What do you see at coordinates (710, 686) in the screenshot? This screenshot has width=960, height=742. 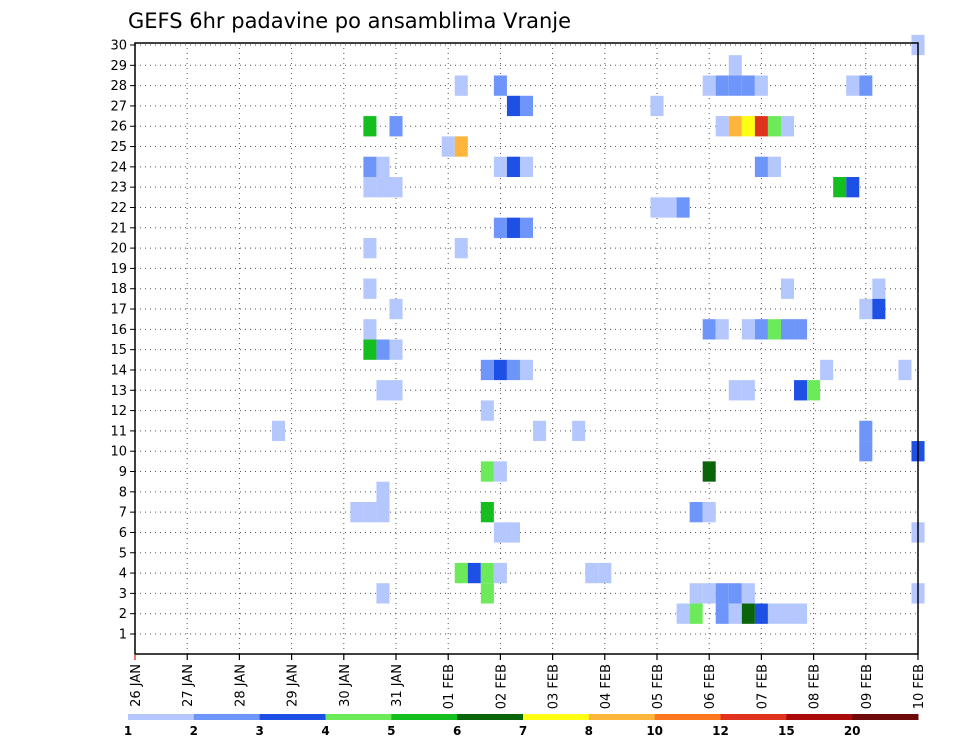 I see `x-tick-label: 06 FEB` at bounding box center [710, 686].